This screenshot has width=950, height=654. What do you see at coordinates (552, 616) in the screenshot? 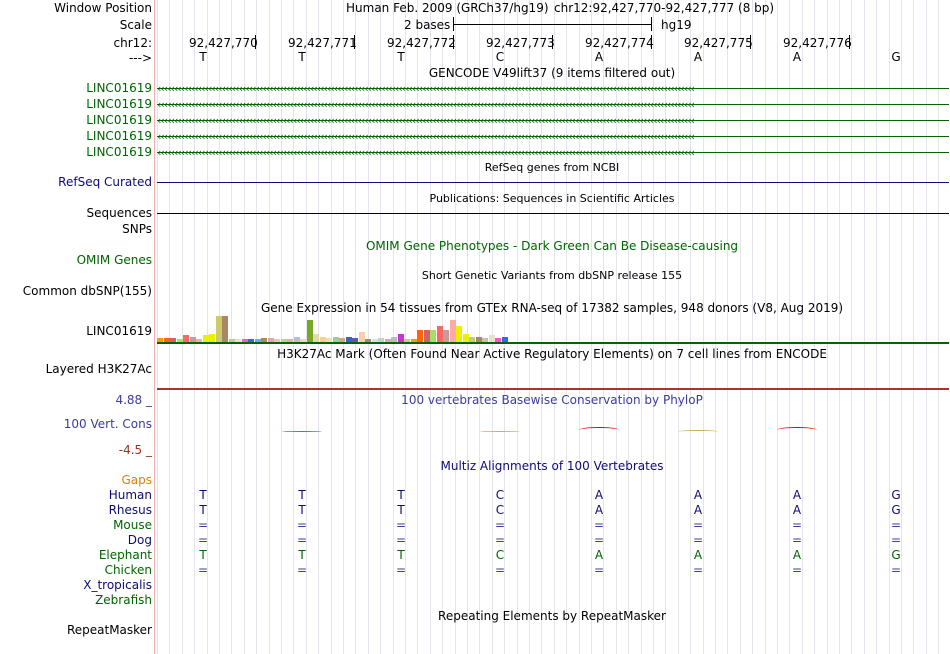
I see `repeatmasker-track-title: Repeating Elements by RepeatMasker` at bounding box center [552, 616].